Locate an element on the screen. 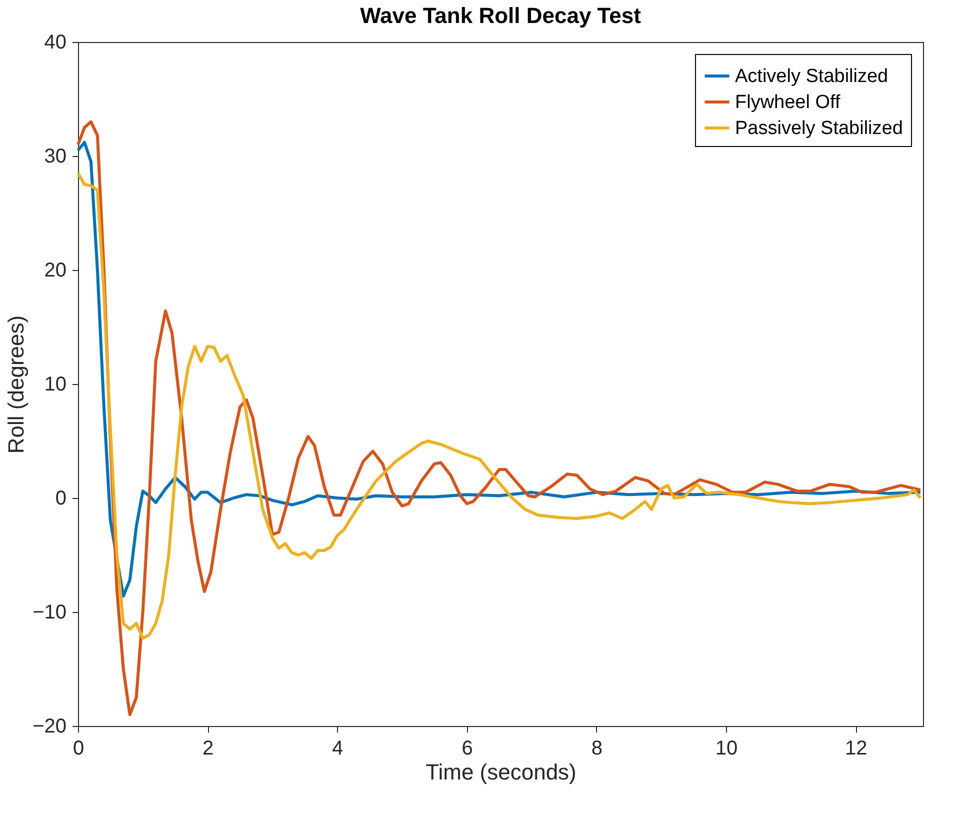  x-tick-label: 2 is located at coordinates (208, 749).